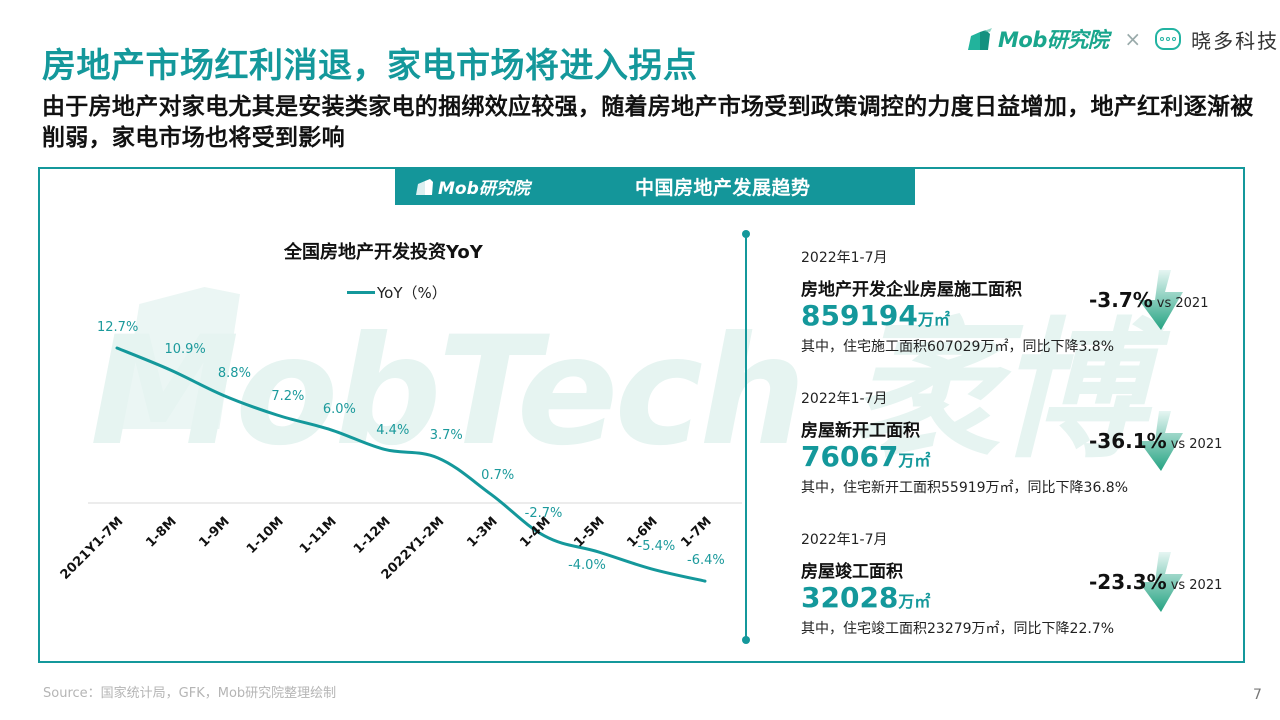 This screenshot has height=720, width=1280. I want to click on data-label: 7.2%, so click(288, 397).